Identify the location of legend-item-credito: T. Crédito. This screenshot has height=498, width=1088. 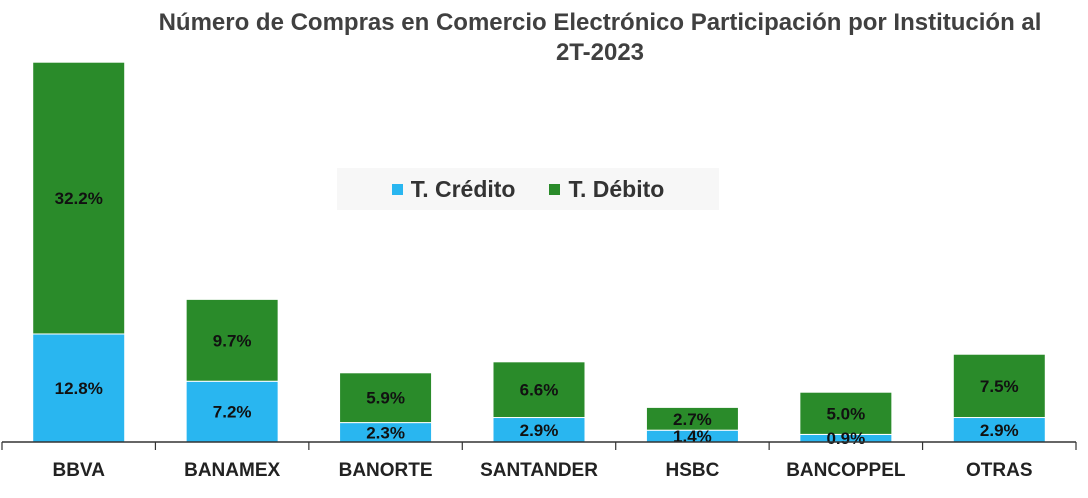
(453, 189).